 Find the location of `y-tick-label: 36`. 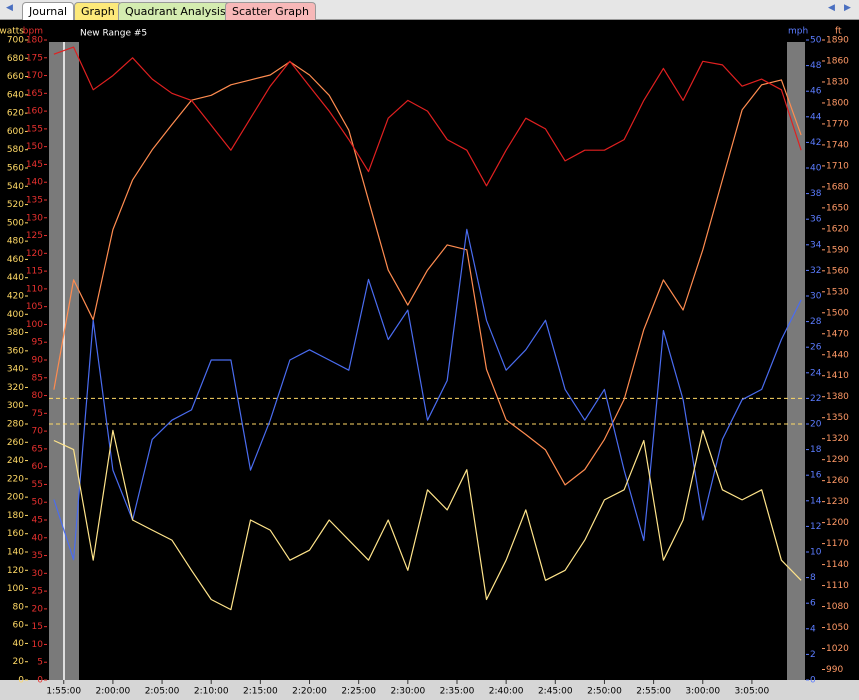

y-tick-label: 36 is located at coordinates (816, 220).